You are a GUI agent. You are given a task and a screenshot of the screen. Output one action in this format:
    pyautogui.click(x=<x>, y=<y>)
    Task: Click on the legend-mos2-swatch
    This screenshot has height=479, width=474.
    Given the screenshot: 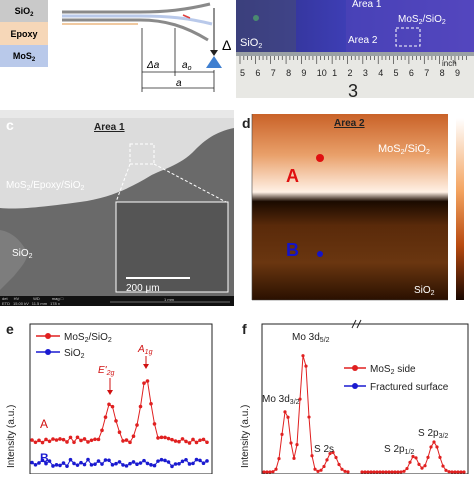 What is the action you would take?
    pyautogui.click(x=24, y=56)
    